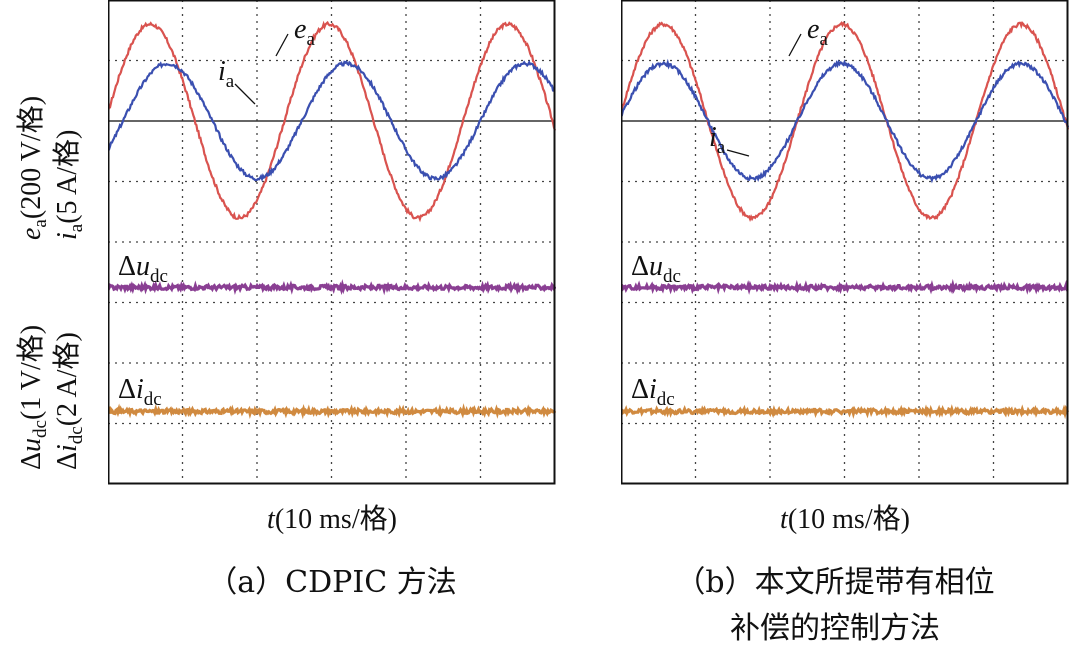 This screenshot has height=654, width=1070. What do you see at coordinates (69, 401) in the screenshot?
I see `y-label-bottom-2: Δidc(2 A/格)` at bounding box center [69, 401].